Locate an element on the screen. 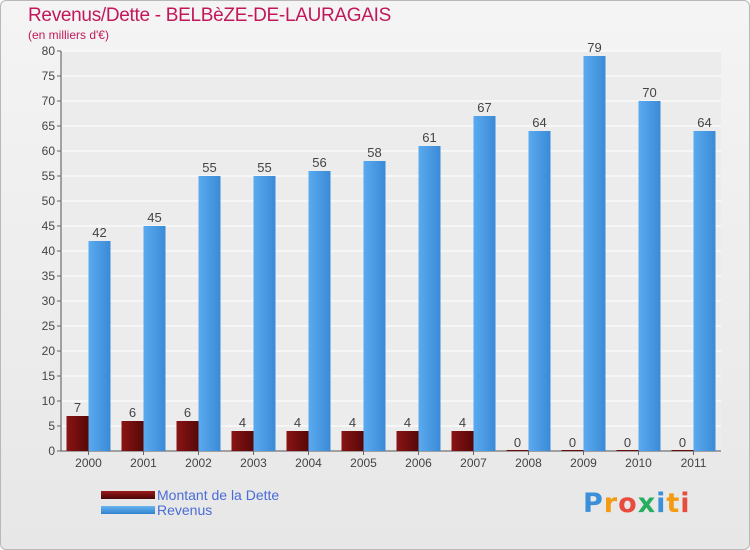 The height and width of the screenshot is (550, 750). data-label-revenus: 58 is located at coordinates (374, 152).